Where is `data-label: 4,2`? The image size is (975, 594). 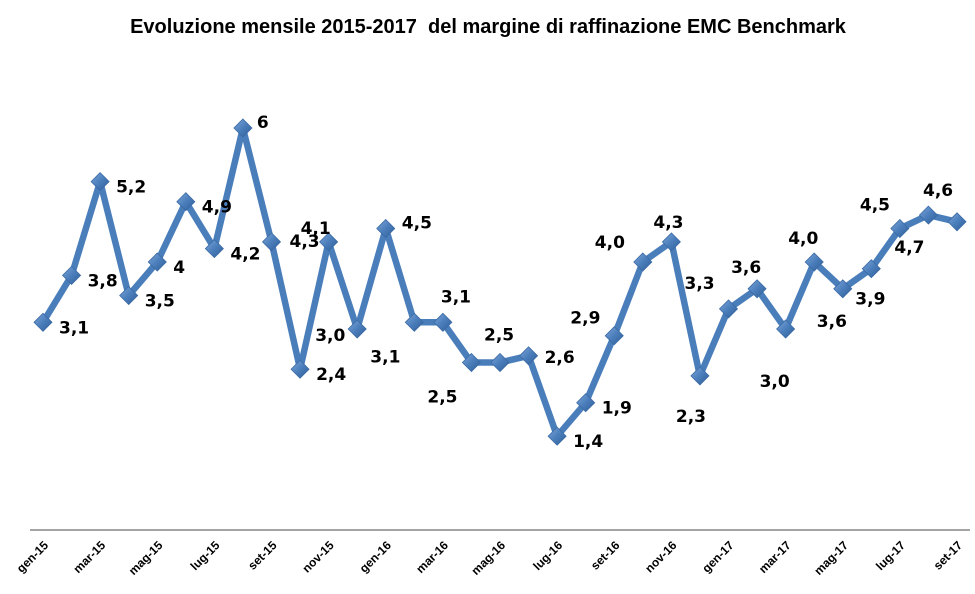
data-label: 4,2 is located at coordinates (245, 255).